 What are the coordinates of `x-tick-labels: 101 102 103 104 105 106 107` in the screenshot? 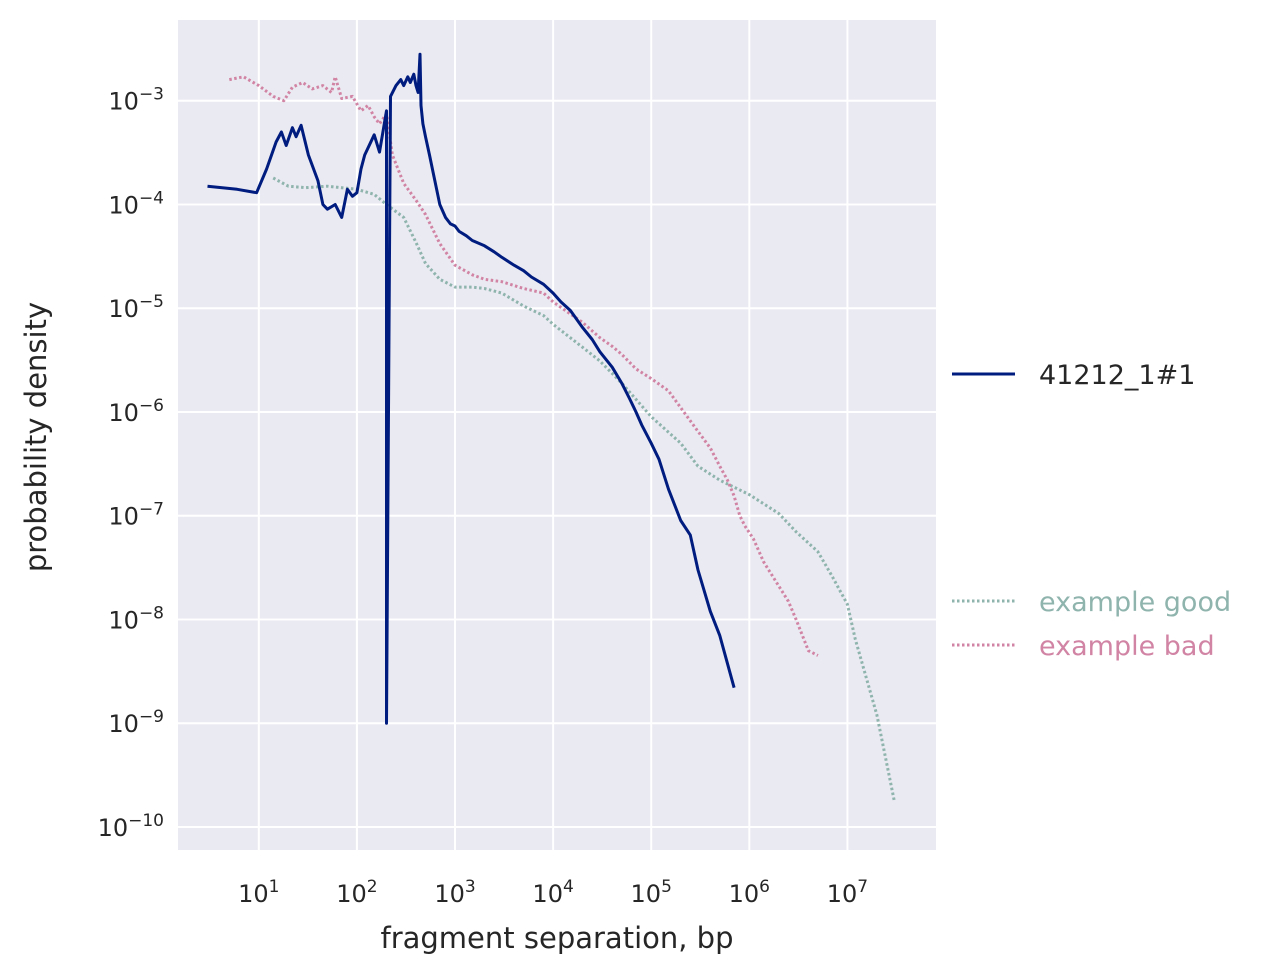 It's located at (553, 892).